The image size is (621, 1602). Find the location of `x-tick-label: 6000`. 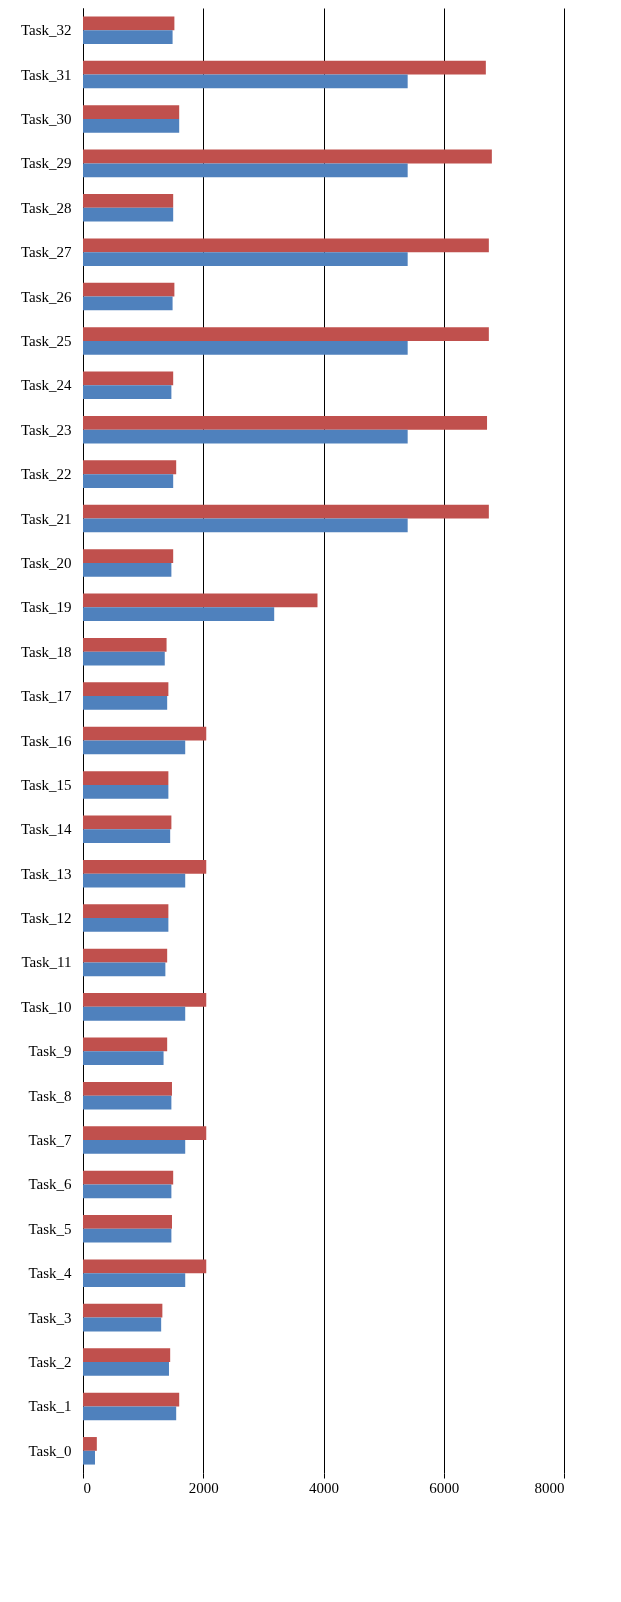

x-tick-label: 6000 is located at coordinates (444, 1487).